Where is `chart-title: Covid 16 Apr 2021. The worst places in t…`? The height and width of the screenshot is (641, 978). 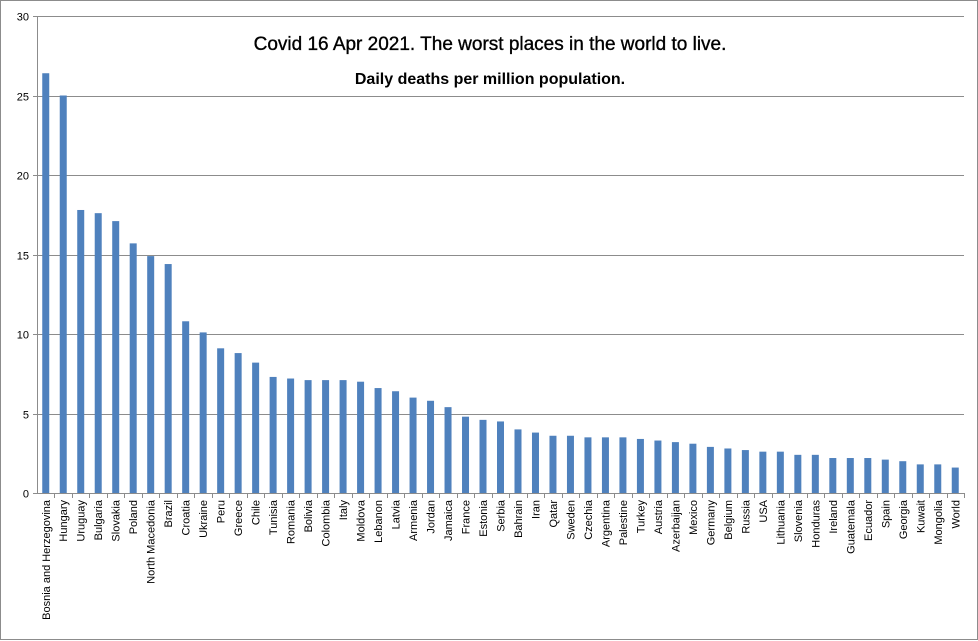
chart-title: Covid 16 Apr 2021. The worst places in t… is located at coordinates (490, 44).